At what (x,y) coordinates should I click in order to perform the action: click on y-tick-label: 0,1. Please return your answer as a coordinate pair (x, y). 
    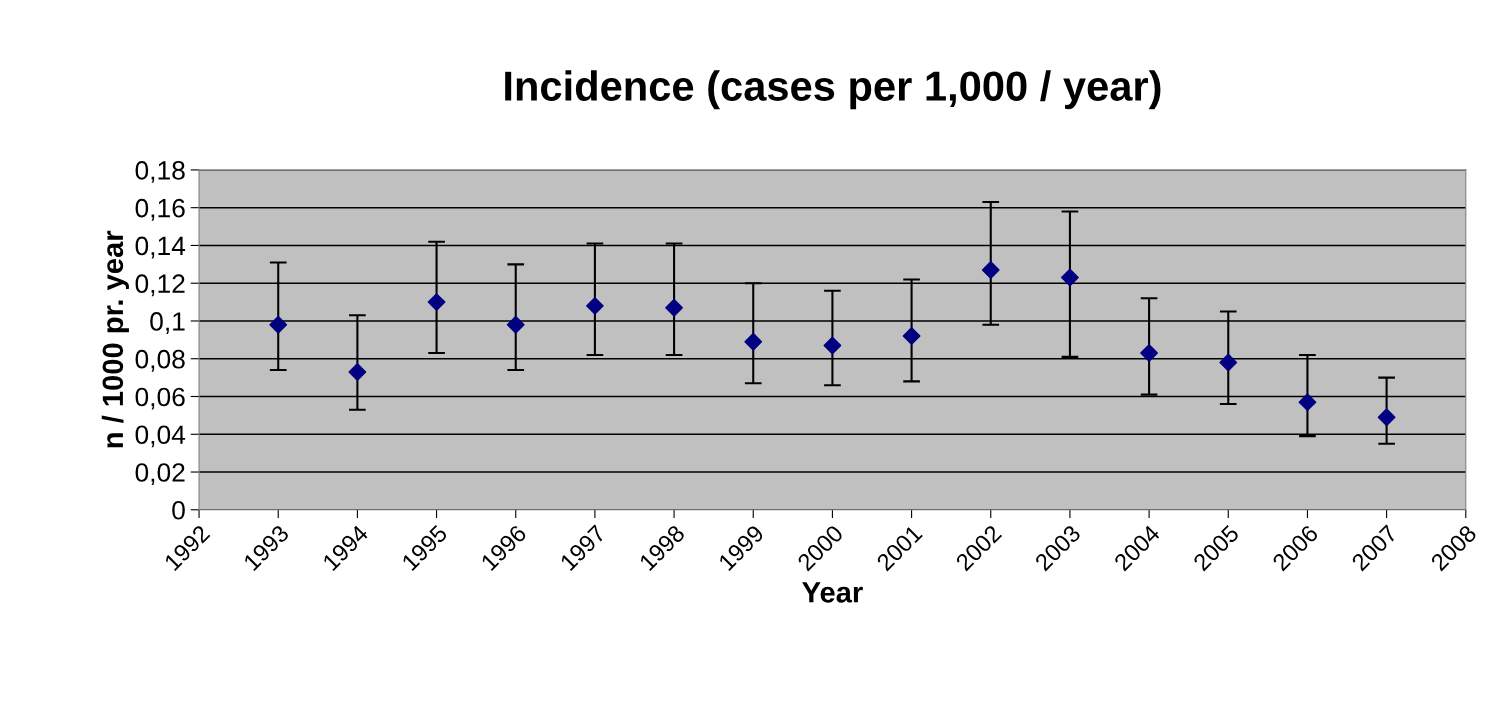
    Looking at the image, I should click on (167, 323).